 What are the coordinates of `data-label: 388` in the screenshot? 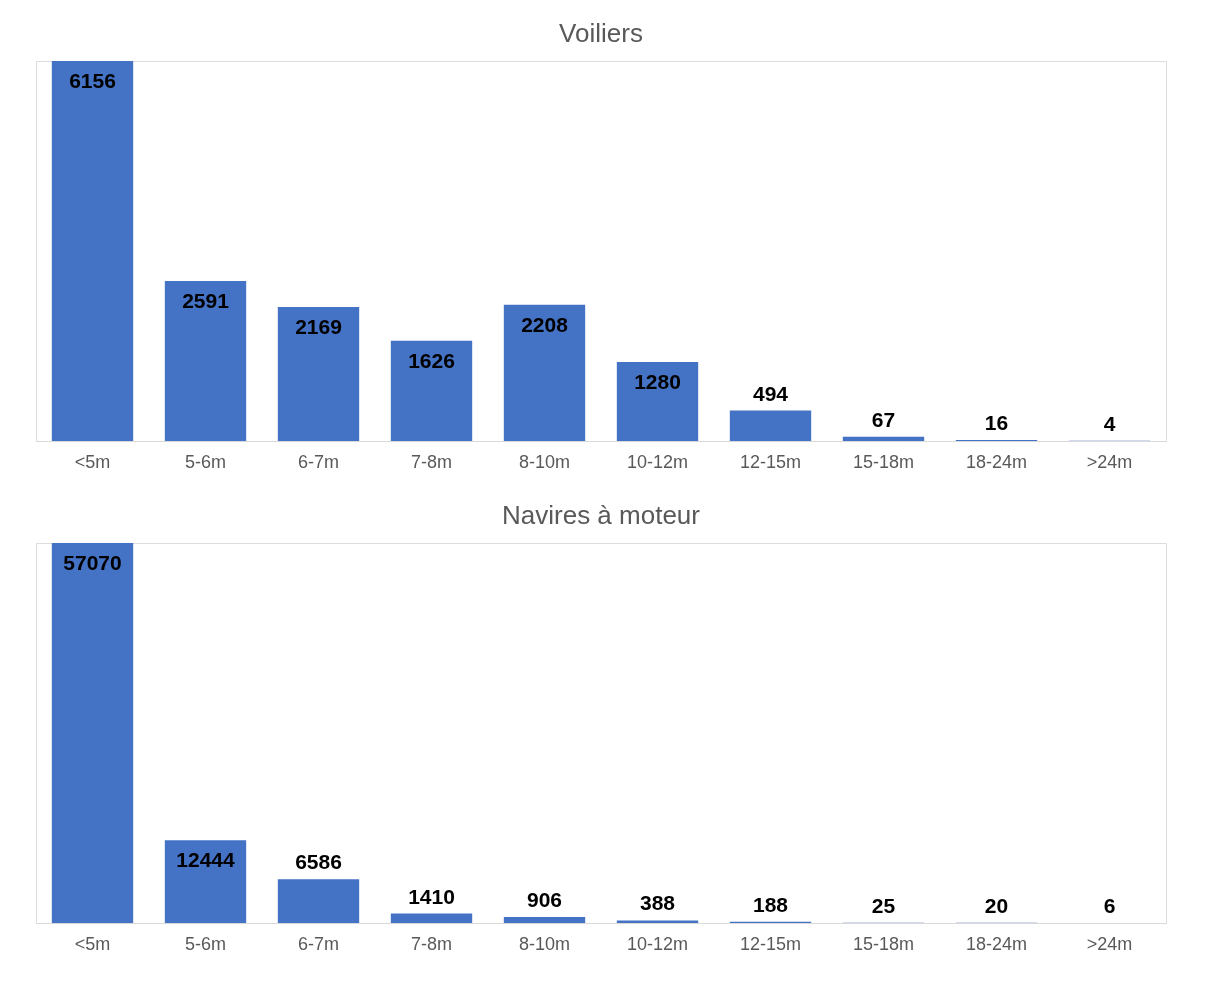 It's located at (657, 903).